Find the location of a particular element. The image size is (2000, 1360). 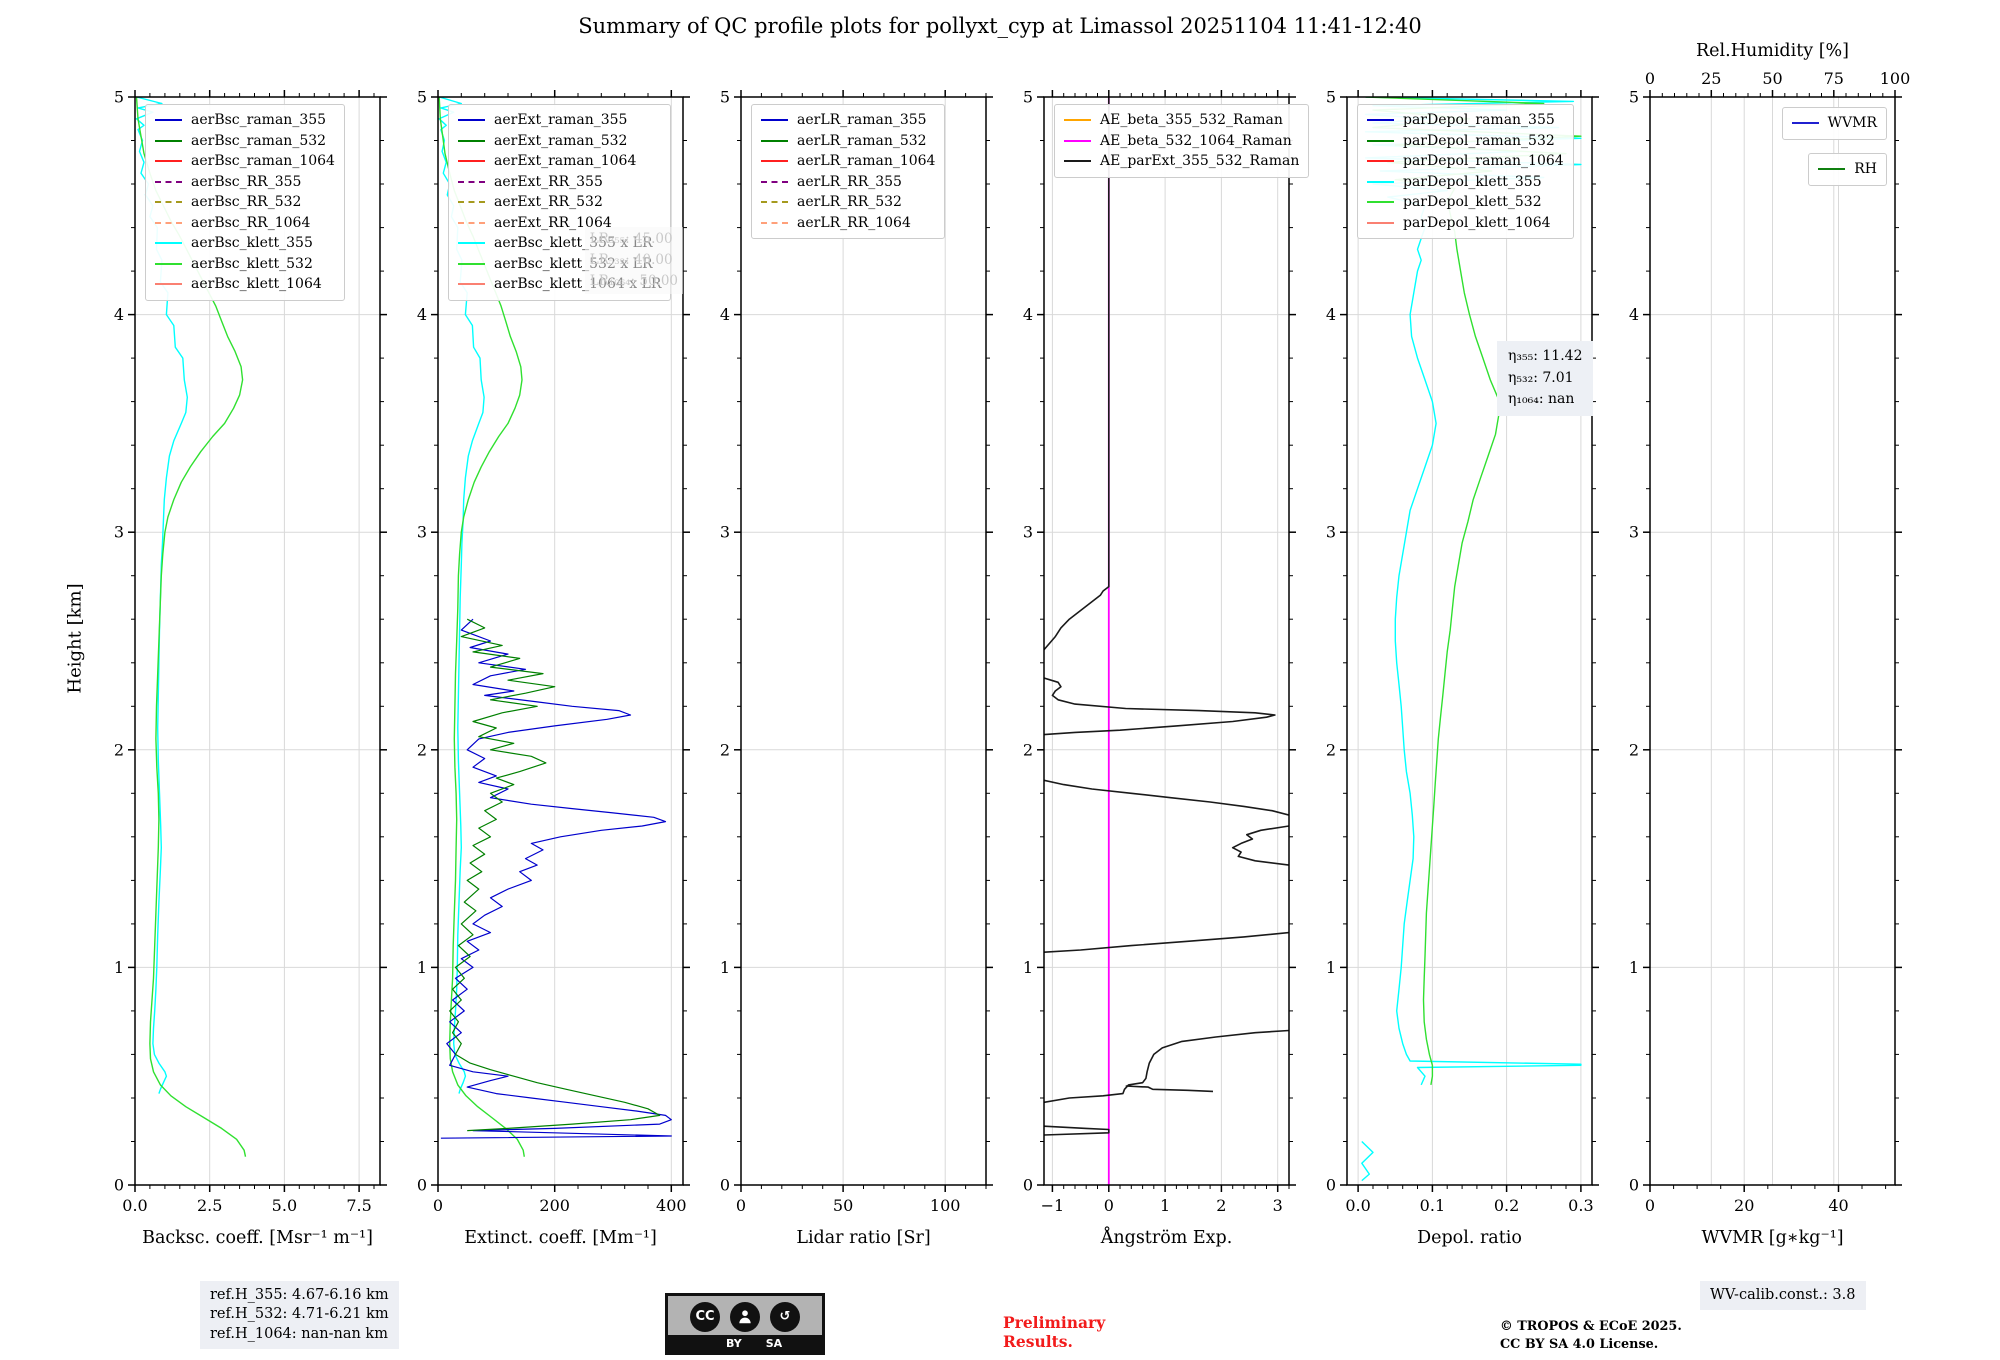

series-AE_parExt_355_532_Raman_c is located at coordinates (1166, 797).